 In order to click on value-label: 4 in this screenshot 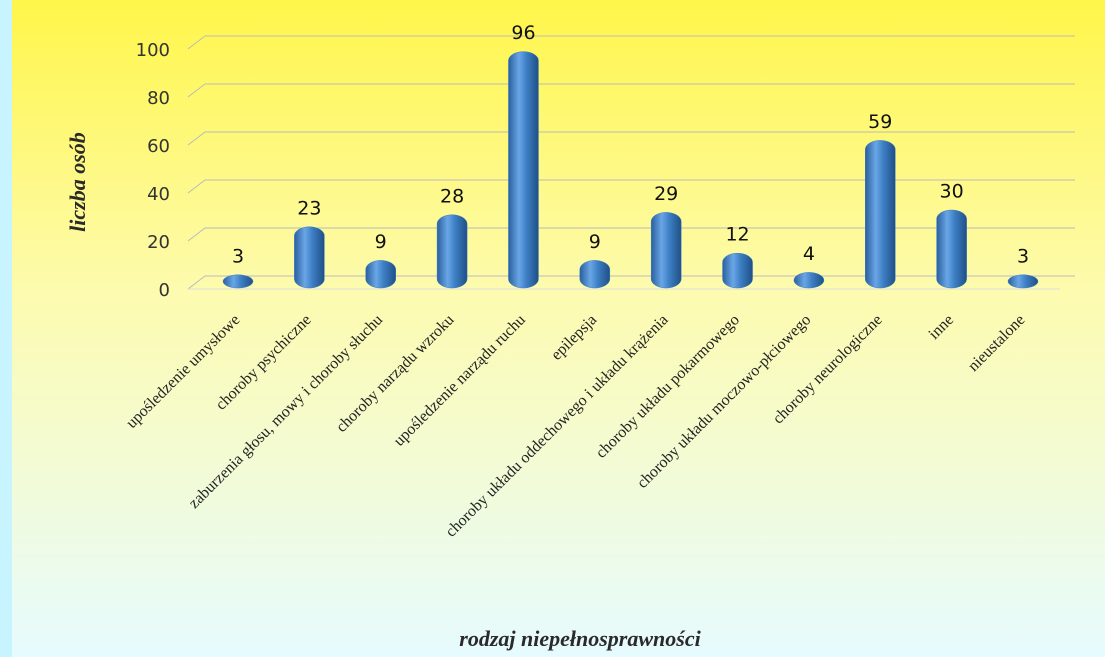, I will do `click(809, 254)`.